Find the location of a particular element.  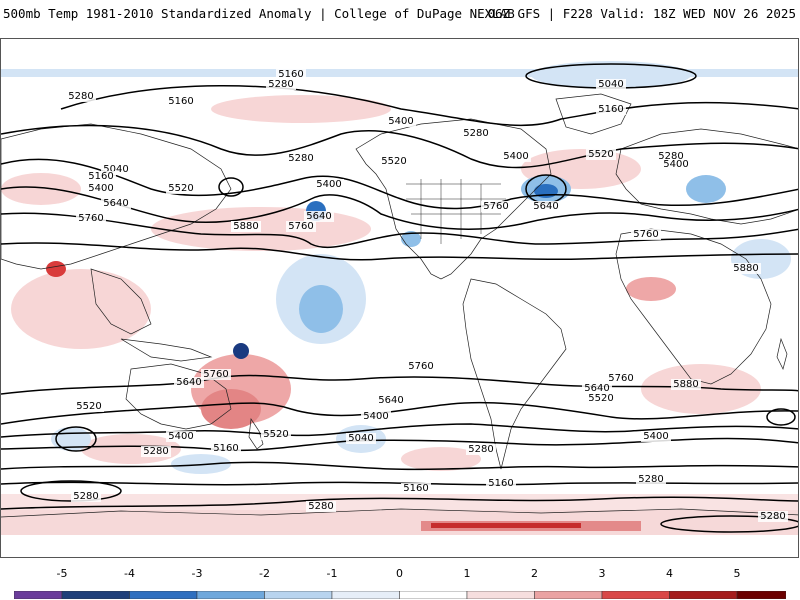

warm-band-south-extreme is located at coordinates (506, 525).